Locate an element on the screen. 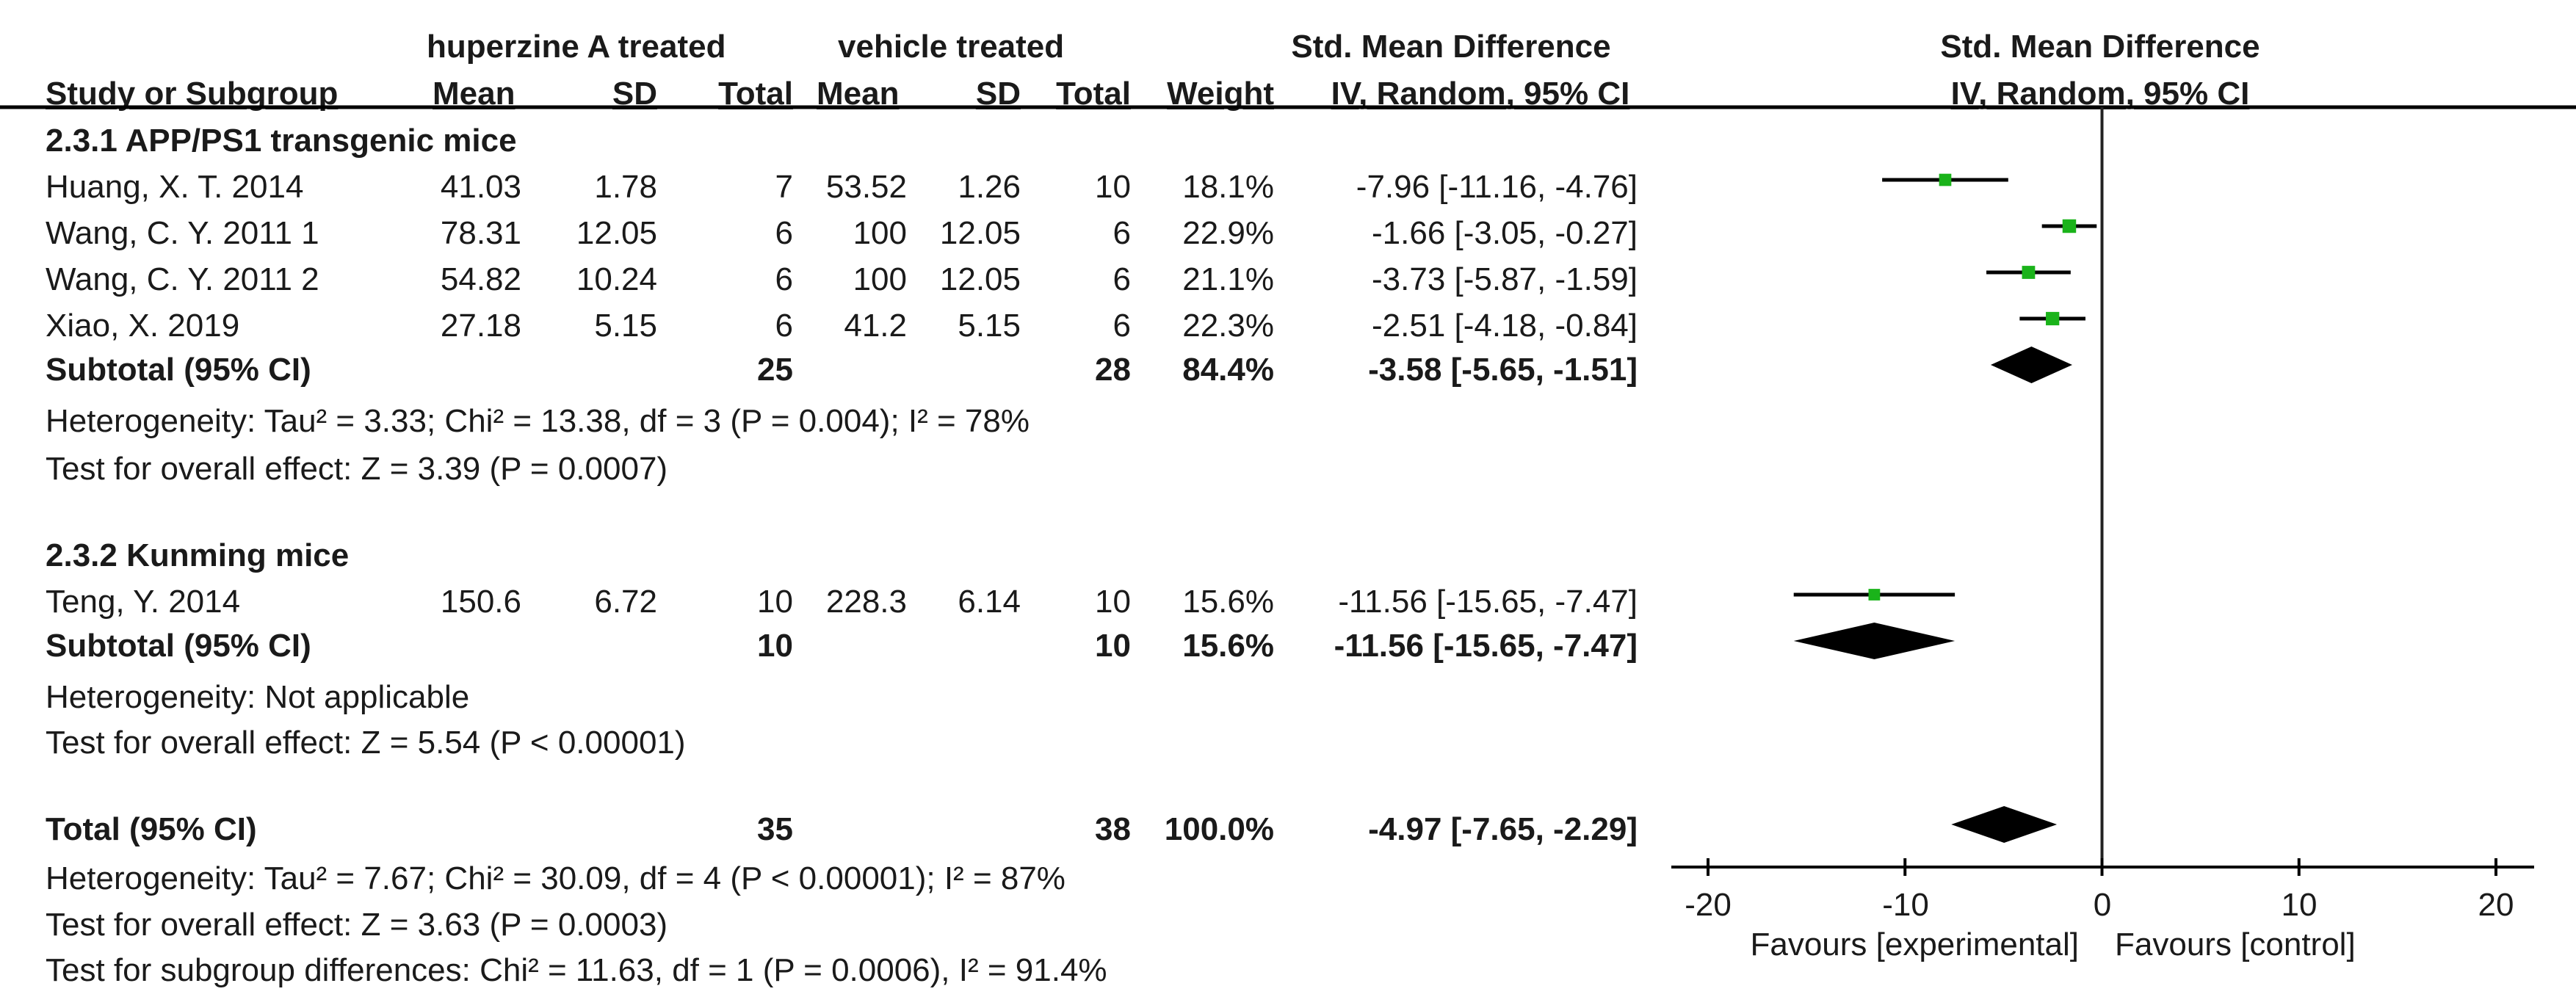 This screenshot has height=1008, width=2576. study-name: Wang, C. Y. 2011 2 is located at coordinates (182, 279).